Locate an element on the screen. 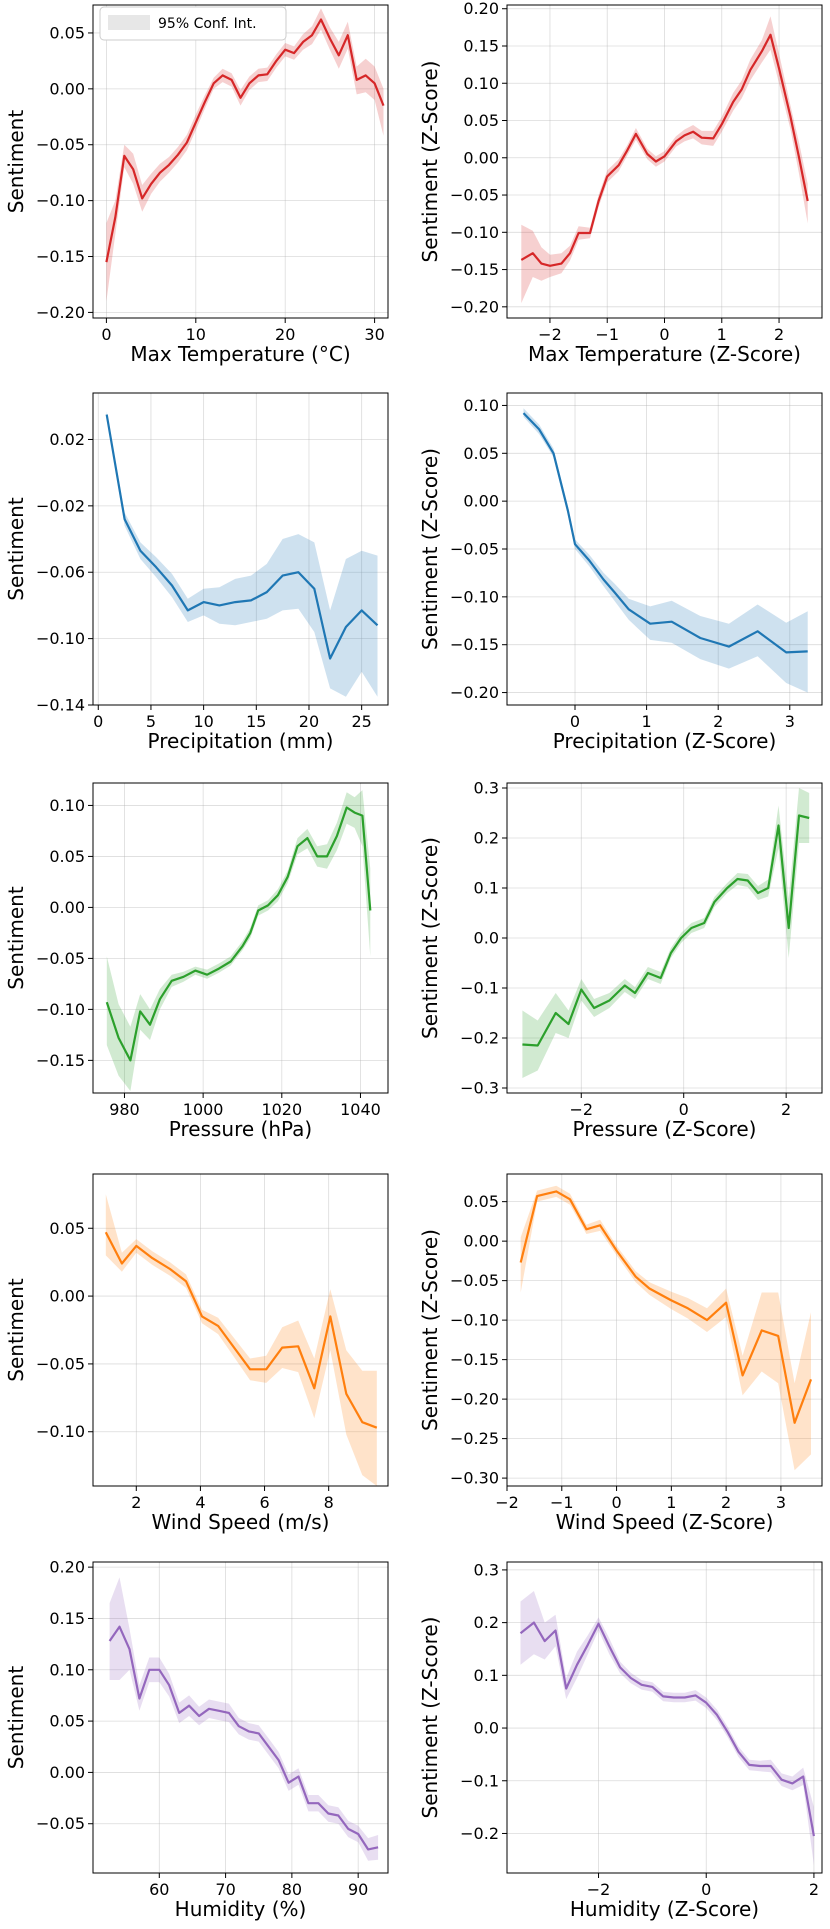 Image resolution: width=830 pixels, height=1929 pixels. y-tick-label: −0.20 is located at coordinates (60, 312).